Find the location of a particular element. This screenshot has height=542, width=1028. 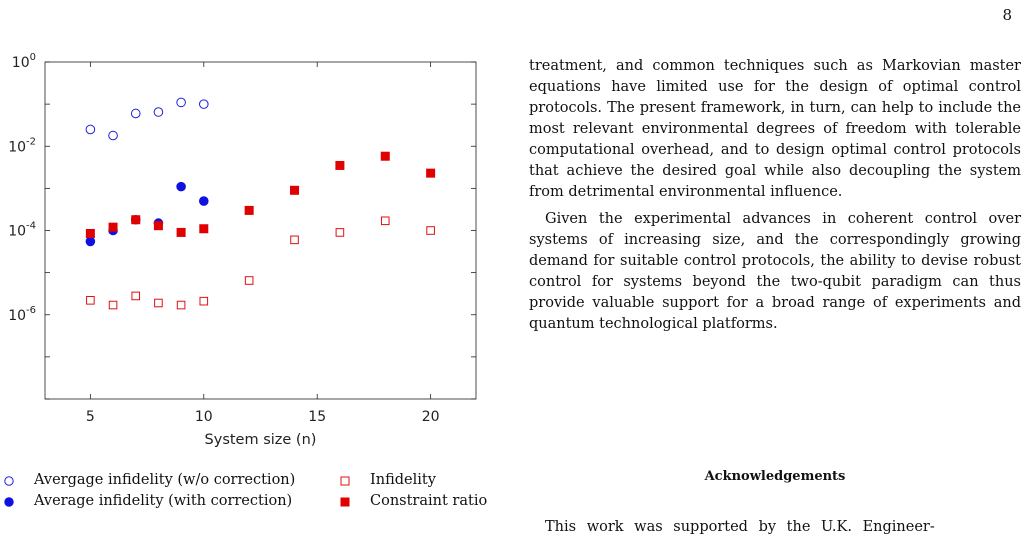

section-heading: Acknowledgements is located at coordinates (775, 476).